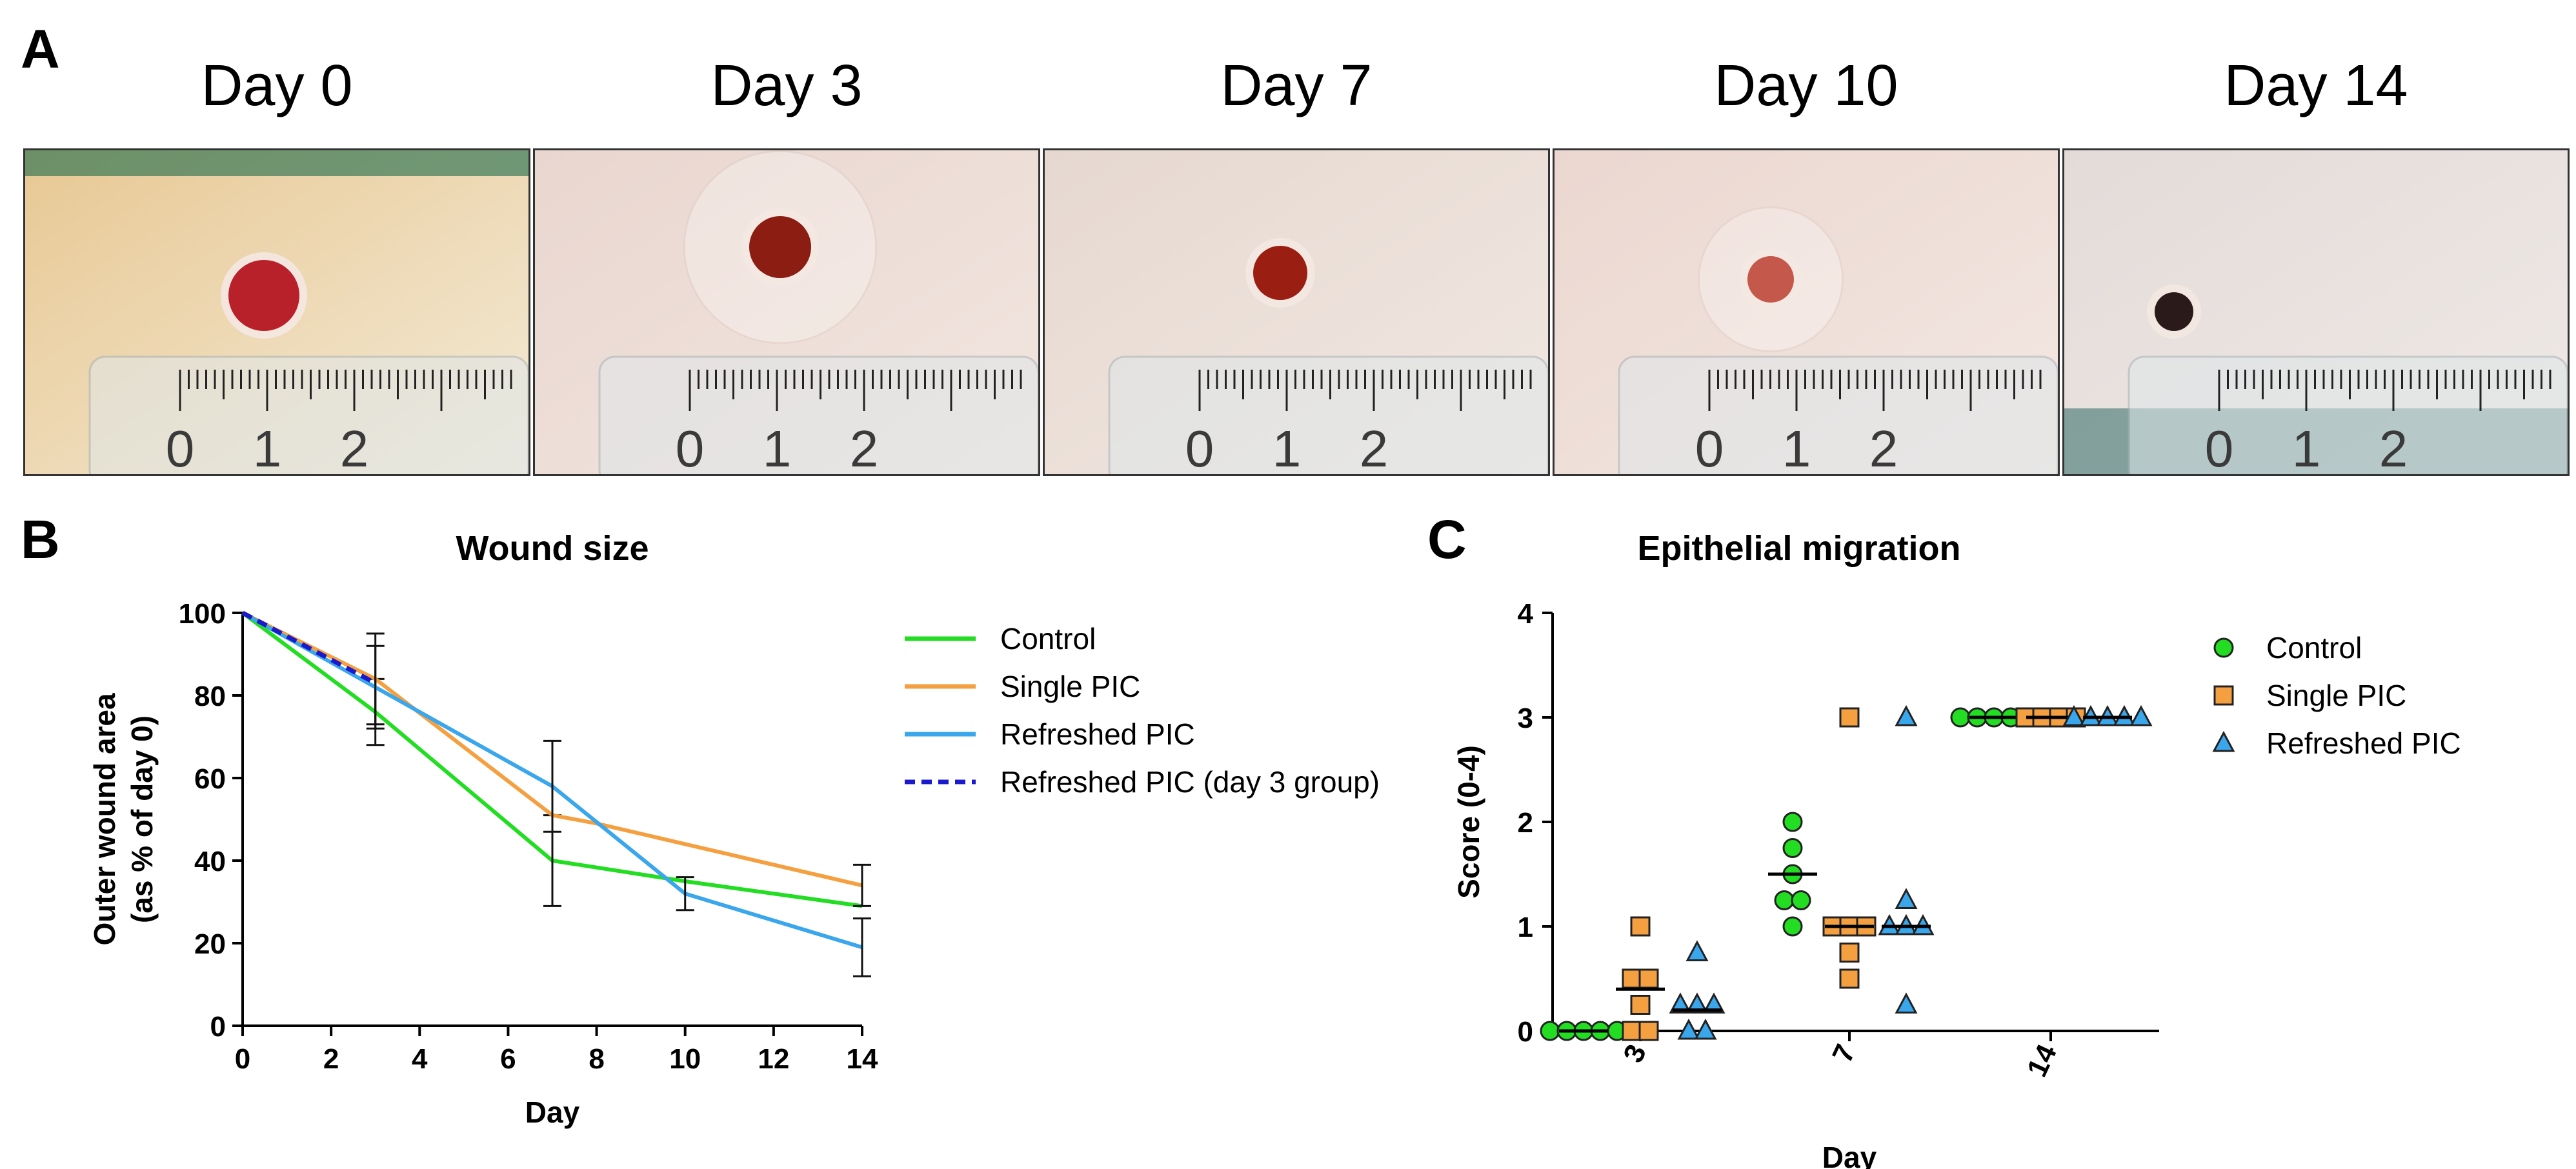 The height and width of the screenshot is (1169, 2576). What do you see at coordinates (1798, 548) in the screenshot?
I see `chart-title: Epithelial migration` at bounding box center [1798, 548].